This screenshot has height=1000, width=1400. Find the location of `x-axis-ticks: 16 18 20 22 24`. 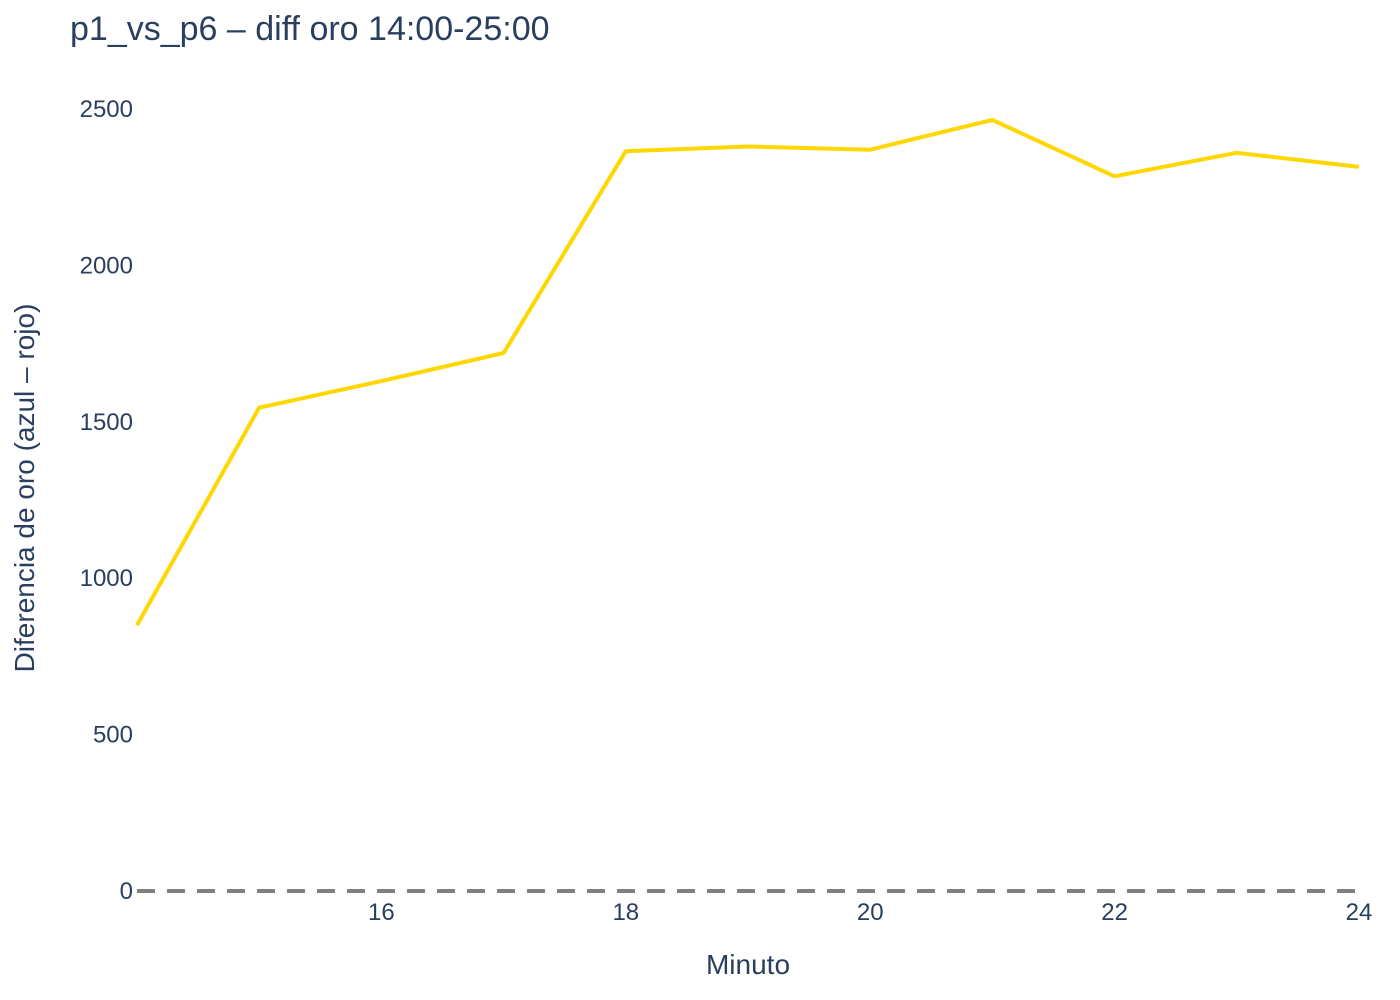

x-axis-ticks: 16 18 20 22 24 is located at coordinates (870, 912).